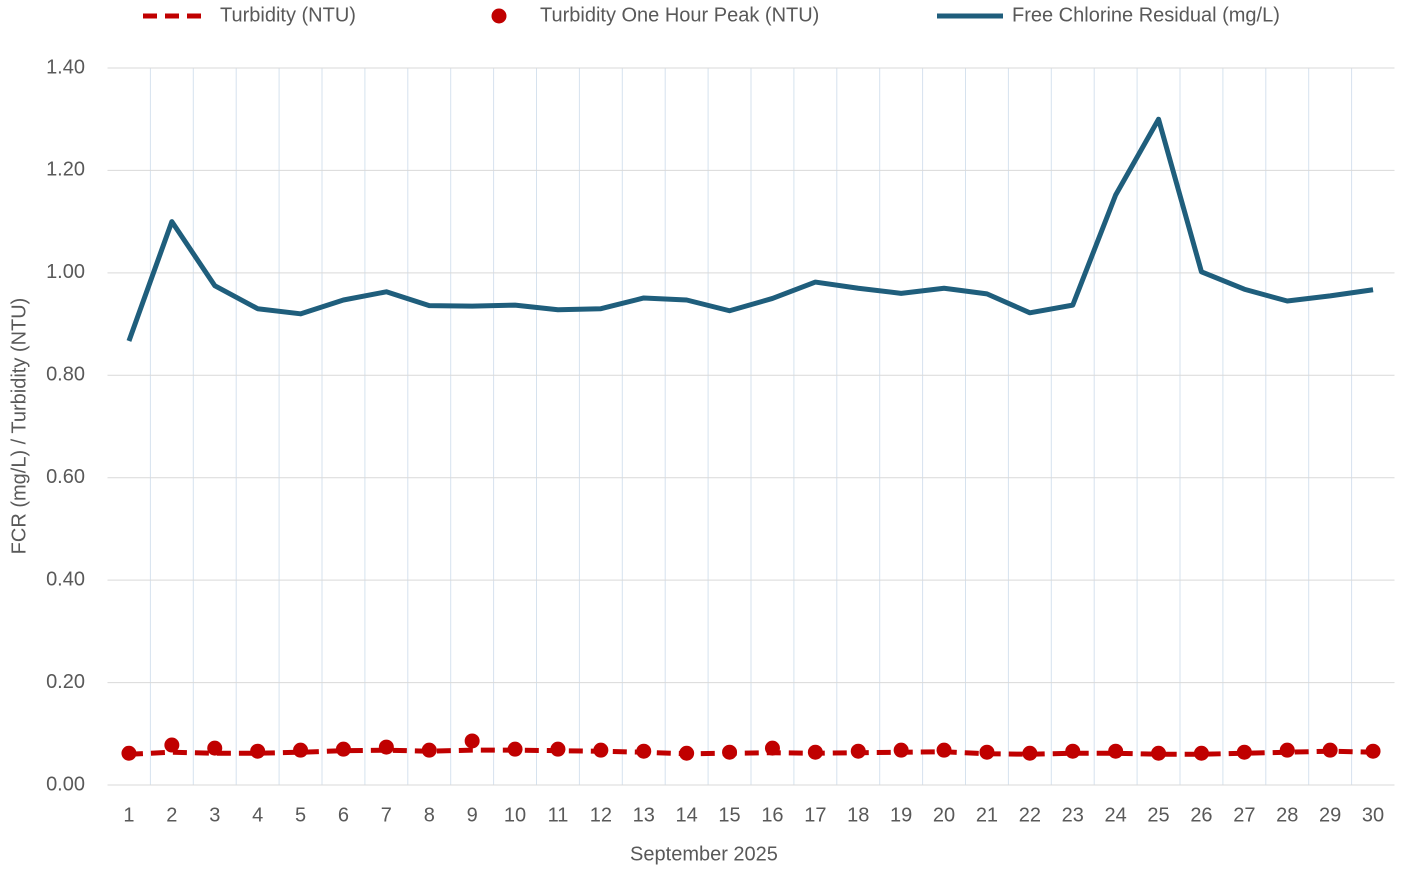 The width and height of the screenshot is (1404, 876). I want to click on x-tick-label: 29, so click(1330, 815).